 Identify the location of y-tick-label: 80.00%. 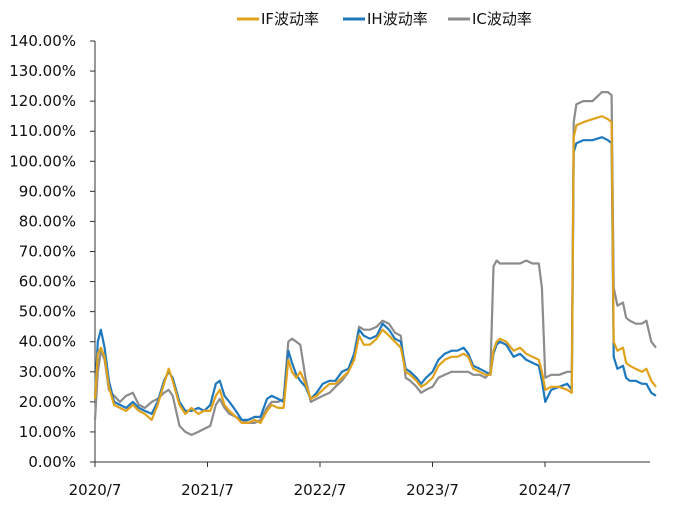
(47, 221).